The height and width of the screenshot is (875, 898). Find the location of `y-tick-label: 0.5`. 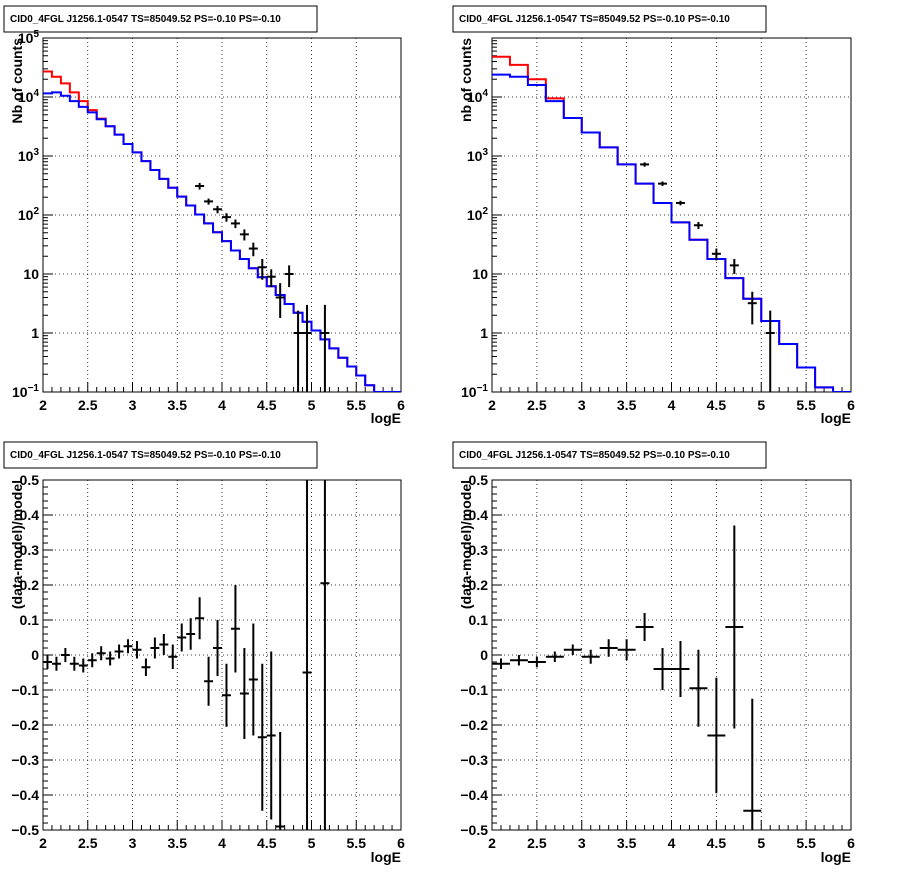

y-tick-label: 0.5 is located at coordinates (30, 480).